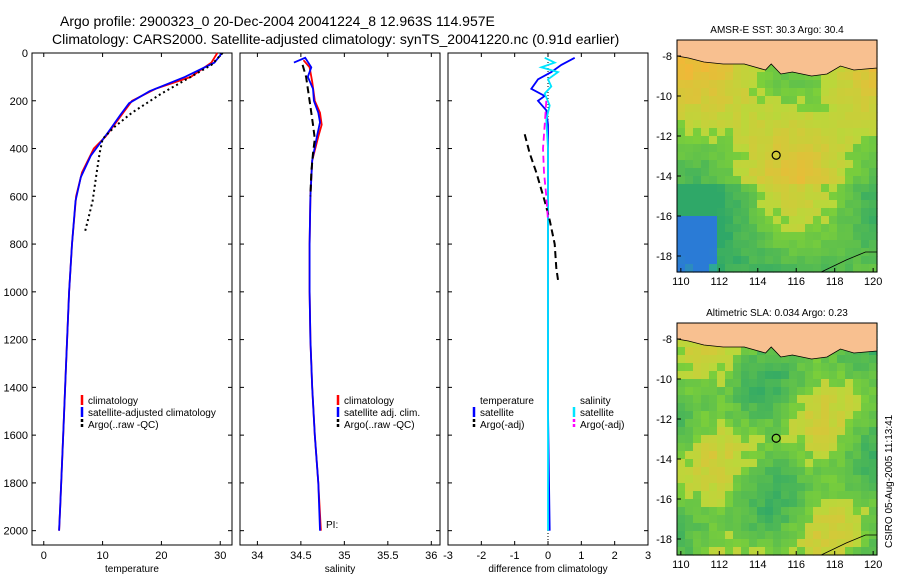 The width and height of the screenshot is (900, 580). I want to click on sst-map-title: AMSR-E SST: 30.3 Argo: 30.4, so click(777, 30).